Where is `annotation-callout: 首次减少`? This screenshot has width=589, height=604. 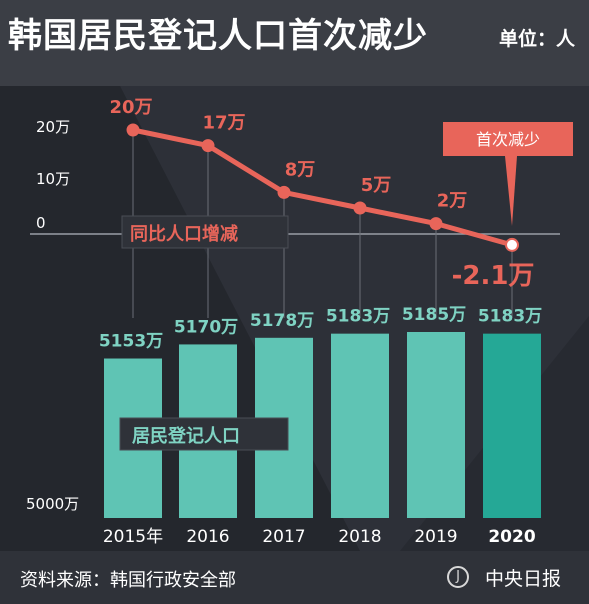
annotation-callout: 首次减少 is located at coordinates (508, 174).